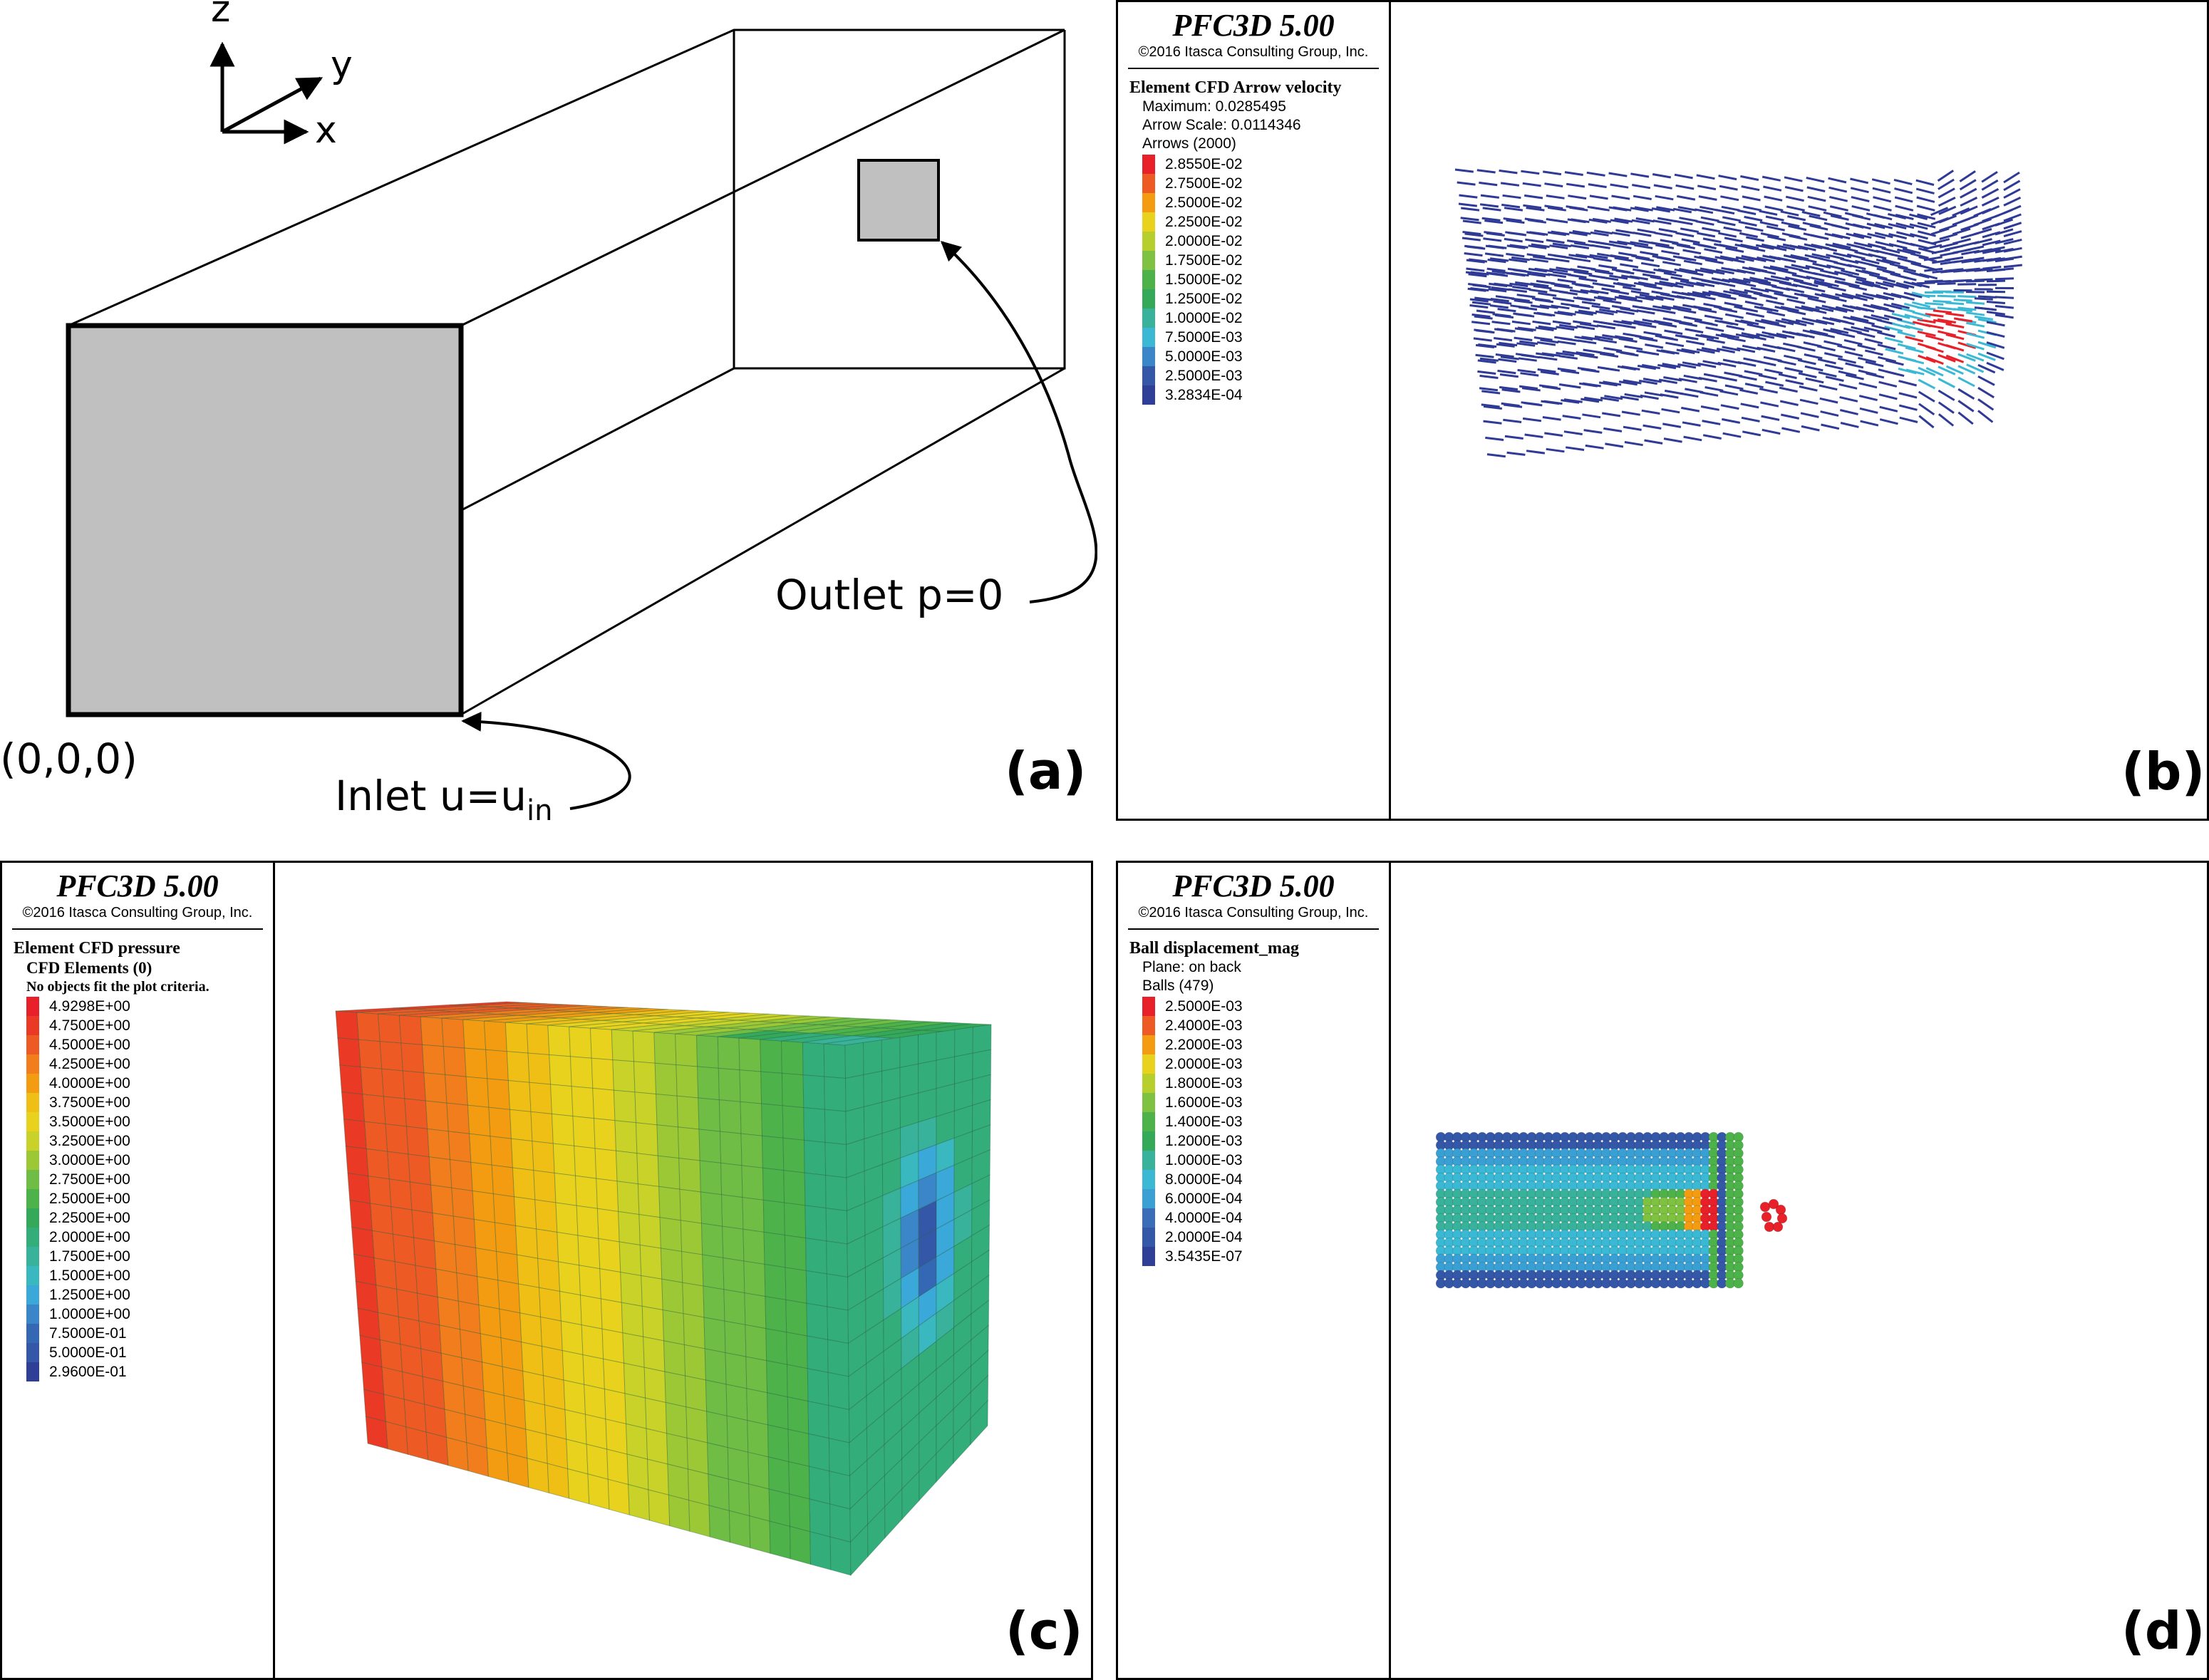 This screenshot has width=2209, height=1680. What do you see at coordinates (1204, 1121) in the screenshot?
I see `scale-value: 1.4000E-03` at bounding box center [1204, 1121].